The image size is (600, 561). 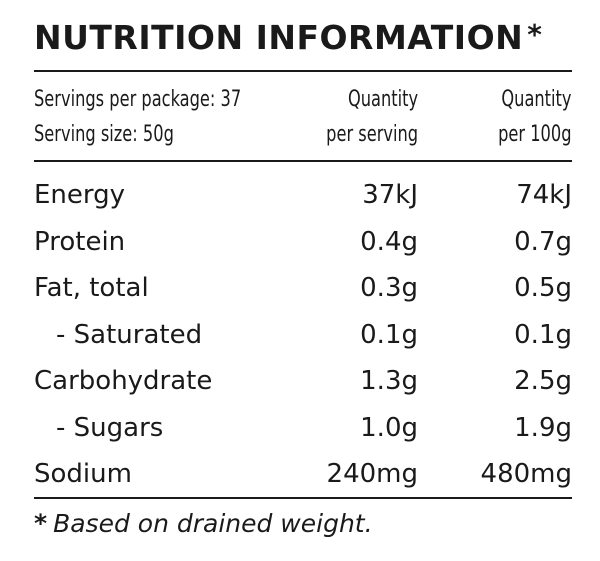 I want to click on value-per-serving: 1.0g, so click(x=389, y=427).